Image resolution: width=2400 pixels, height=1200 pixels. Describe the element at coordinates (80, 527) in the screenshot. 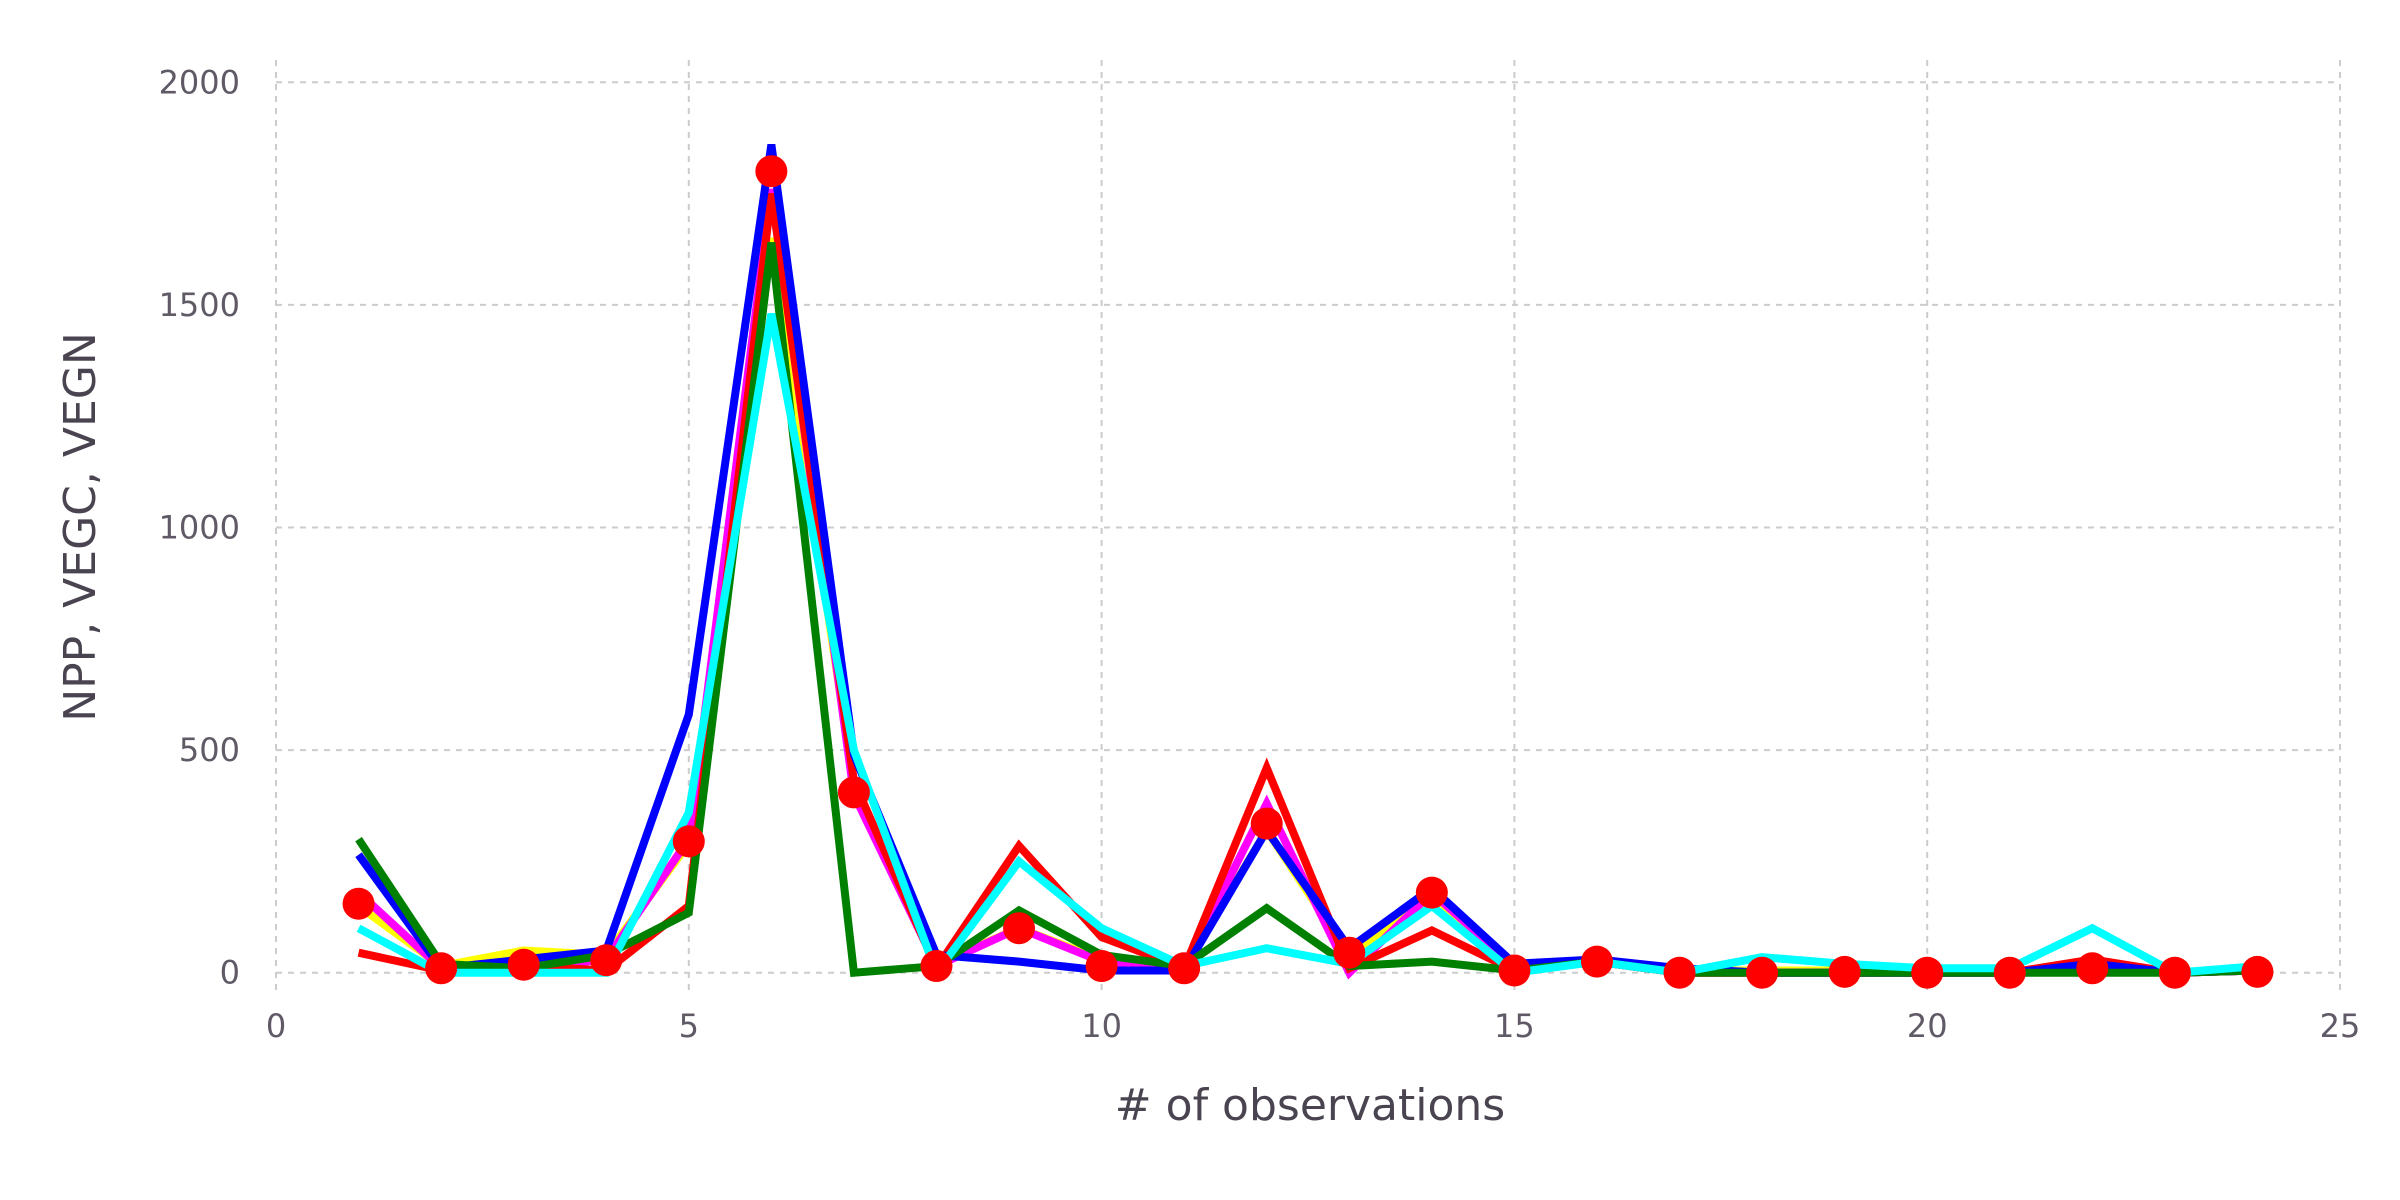

I see `y-axis-title: NPP, VEGC, VEGN` at that location.